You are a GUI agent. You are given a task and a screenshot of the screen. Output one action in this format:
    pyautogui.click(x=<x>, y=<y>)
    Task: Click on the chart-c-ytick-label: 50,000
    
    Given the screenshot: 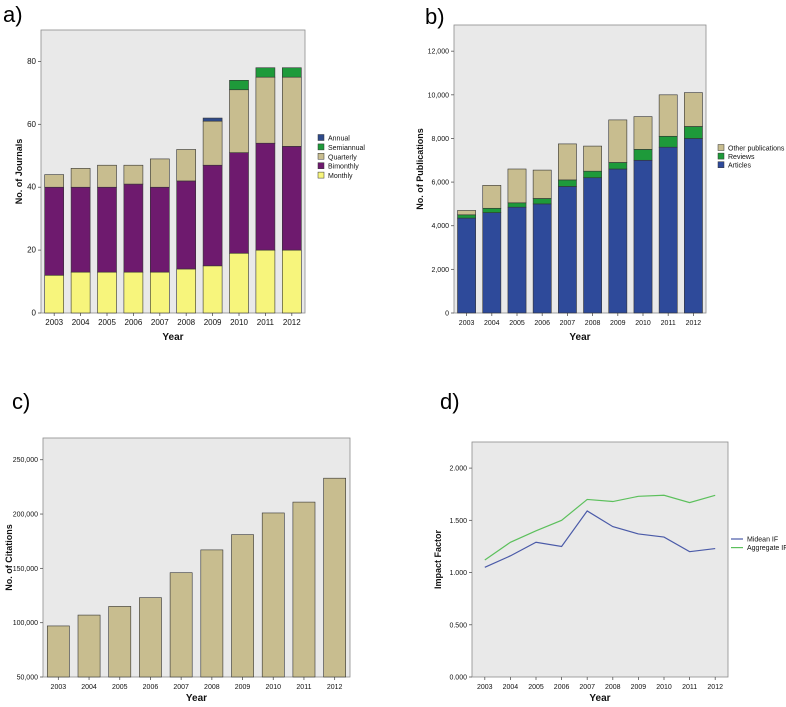 What is the action you would take?
    pyautogui.click(x=28, y=678)
    